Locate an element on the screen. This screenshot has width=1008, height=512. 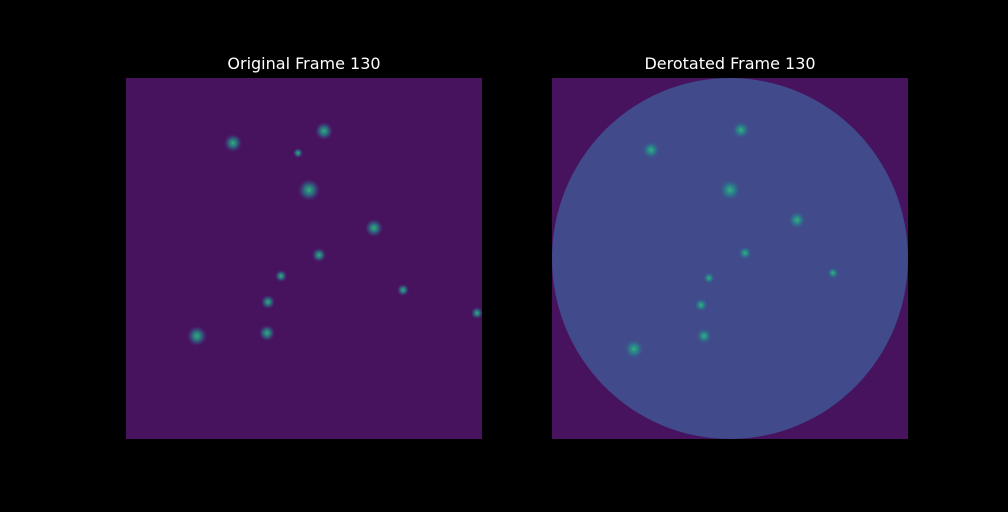
derotated-stars is located at coordinates (731, 240).